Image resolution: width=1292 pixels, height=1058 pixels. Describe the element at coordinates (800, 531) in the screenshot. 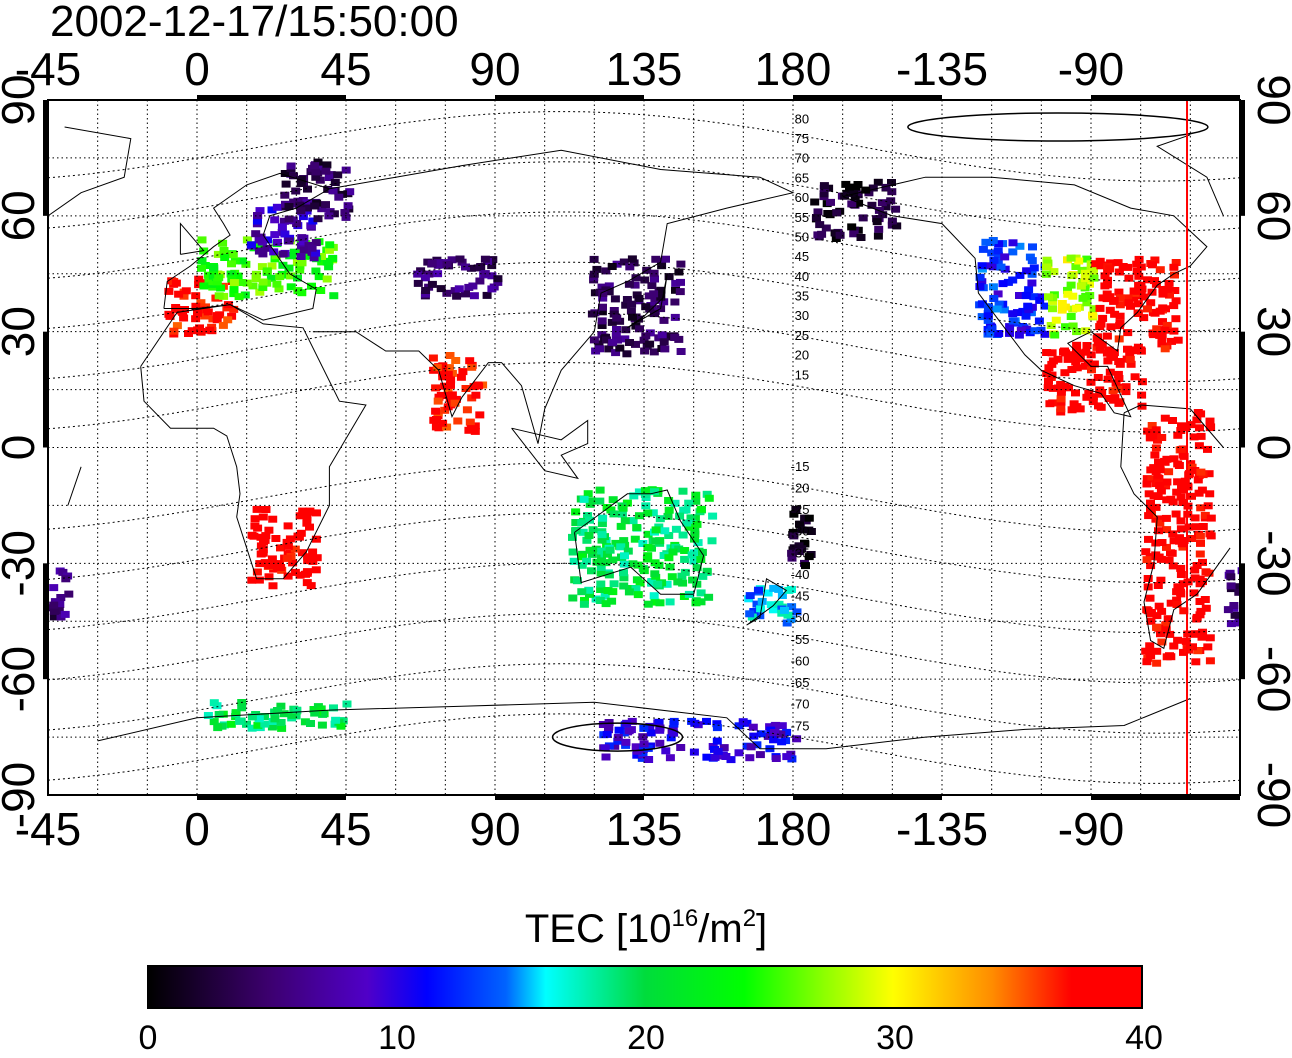

I see `contour-label-south: -30` at that location.